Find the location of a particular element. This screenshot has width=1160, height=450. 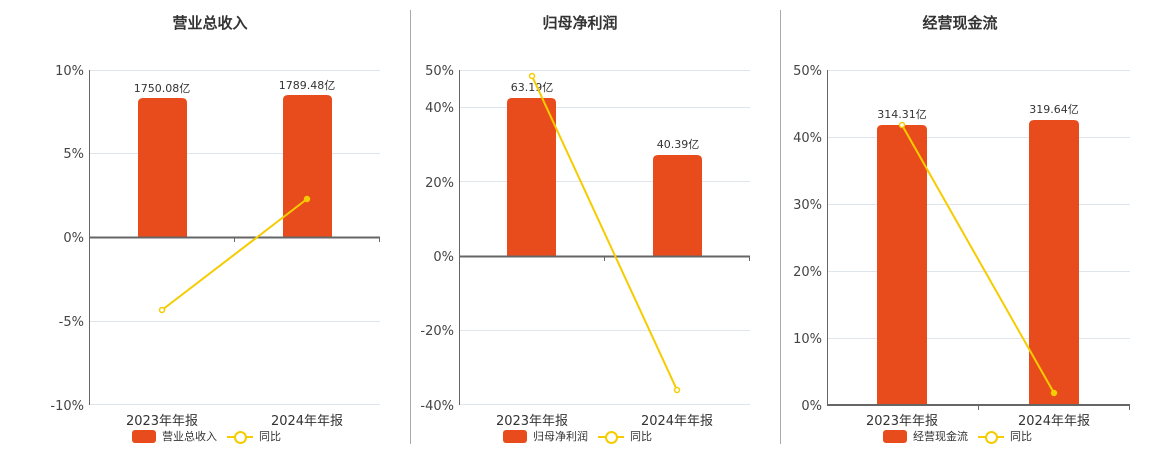

y-tick: 30% is located at coordinates (807, 205).